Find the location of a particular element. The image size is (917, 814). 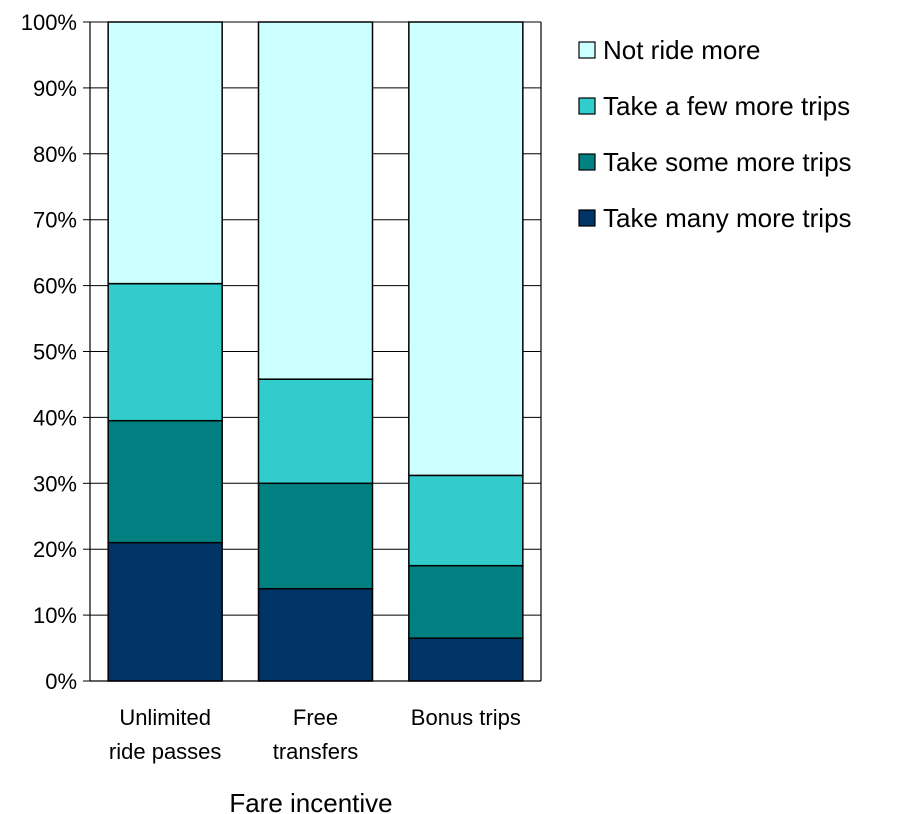

x-tick-label: Free is located at coordinates (315, 717).